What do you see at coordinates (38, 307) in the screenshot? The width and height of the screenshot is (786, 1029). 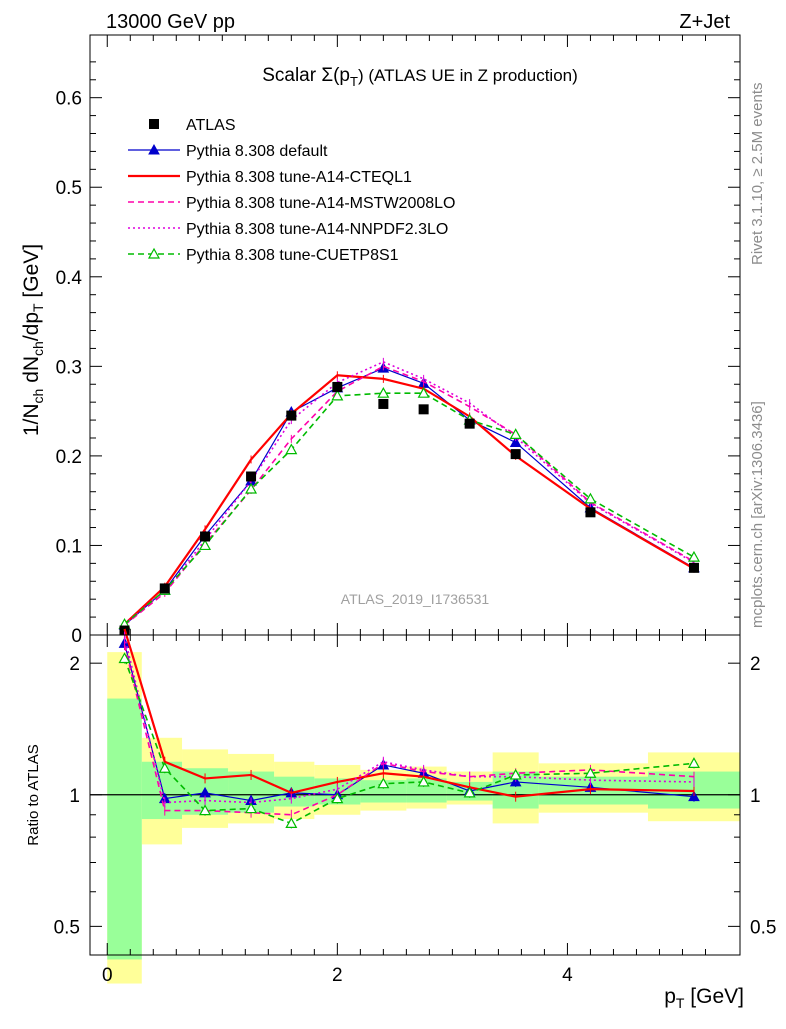 I see `ylabel-part-6: T` at bounding box center [38, 307].